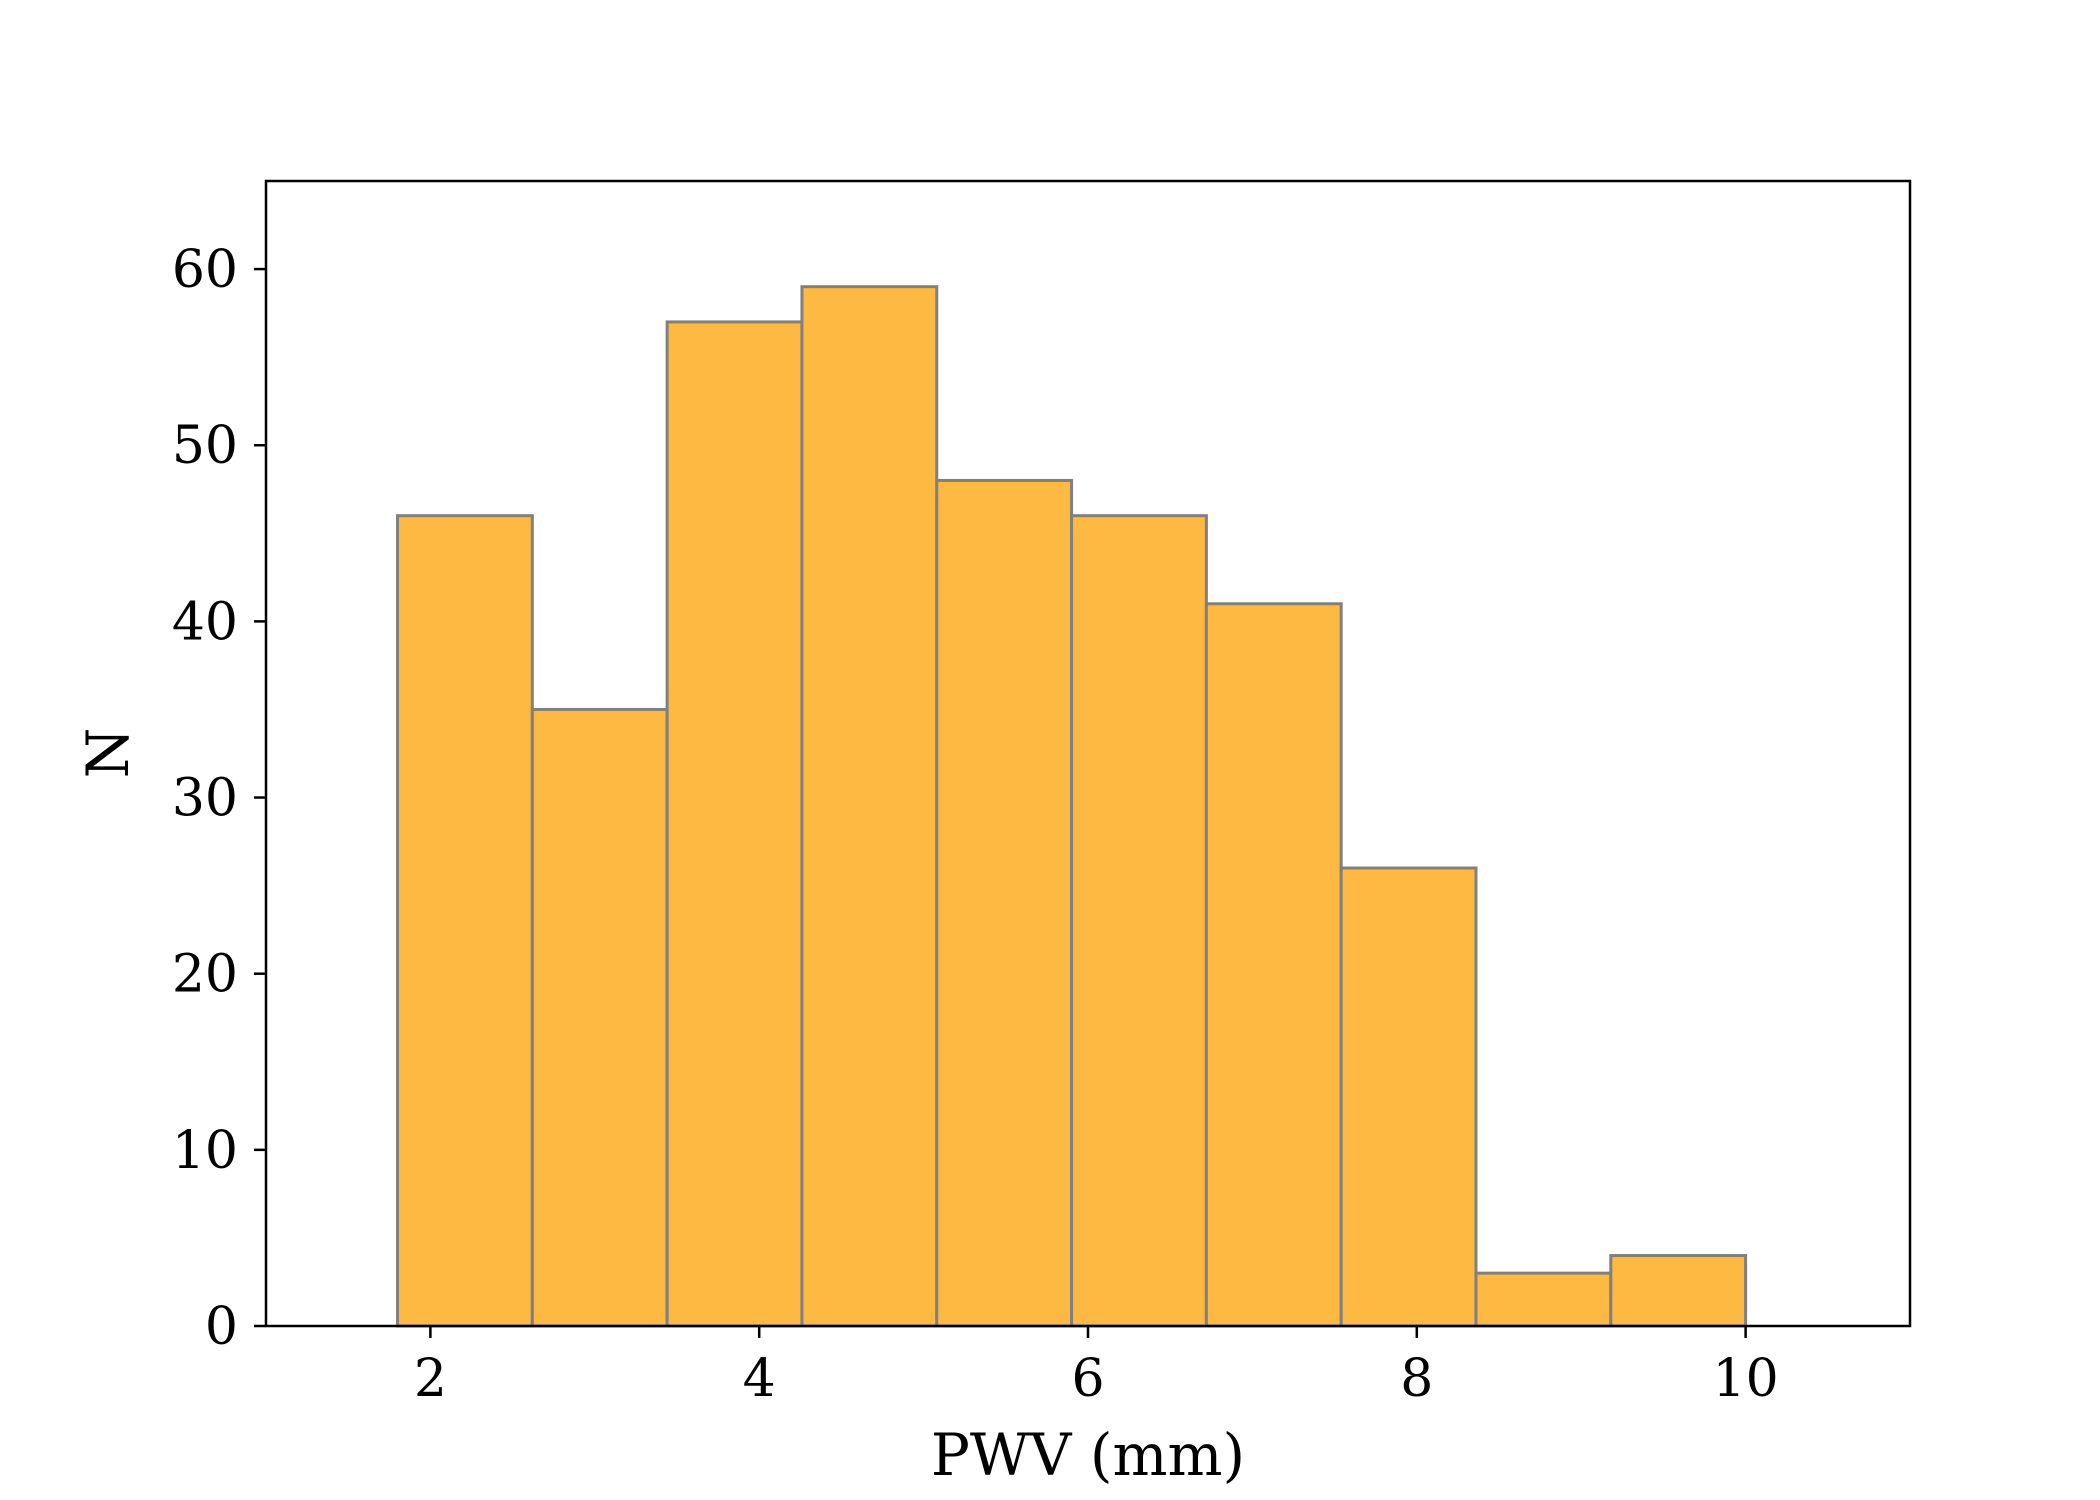  I want to click on x-tick-label: 2, so click(430, 1379).